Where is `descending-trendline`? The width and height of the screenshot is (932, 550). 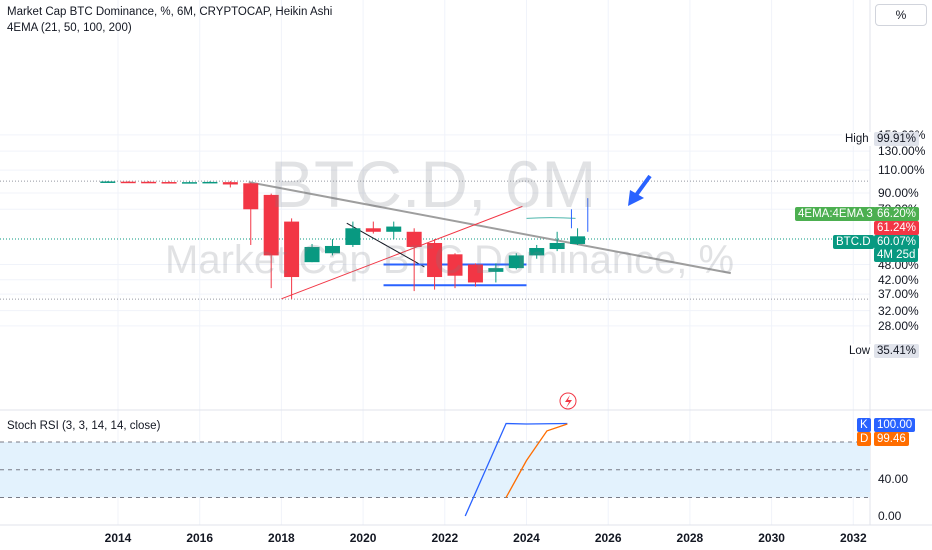
descending-trendline is located at coordinates (489, 228).